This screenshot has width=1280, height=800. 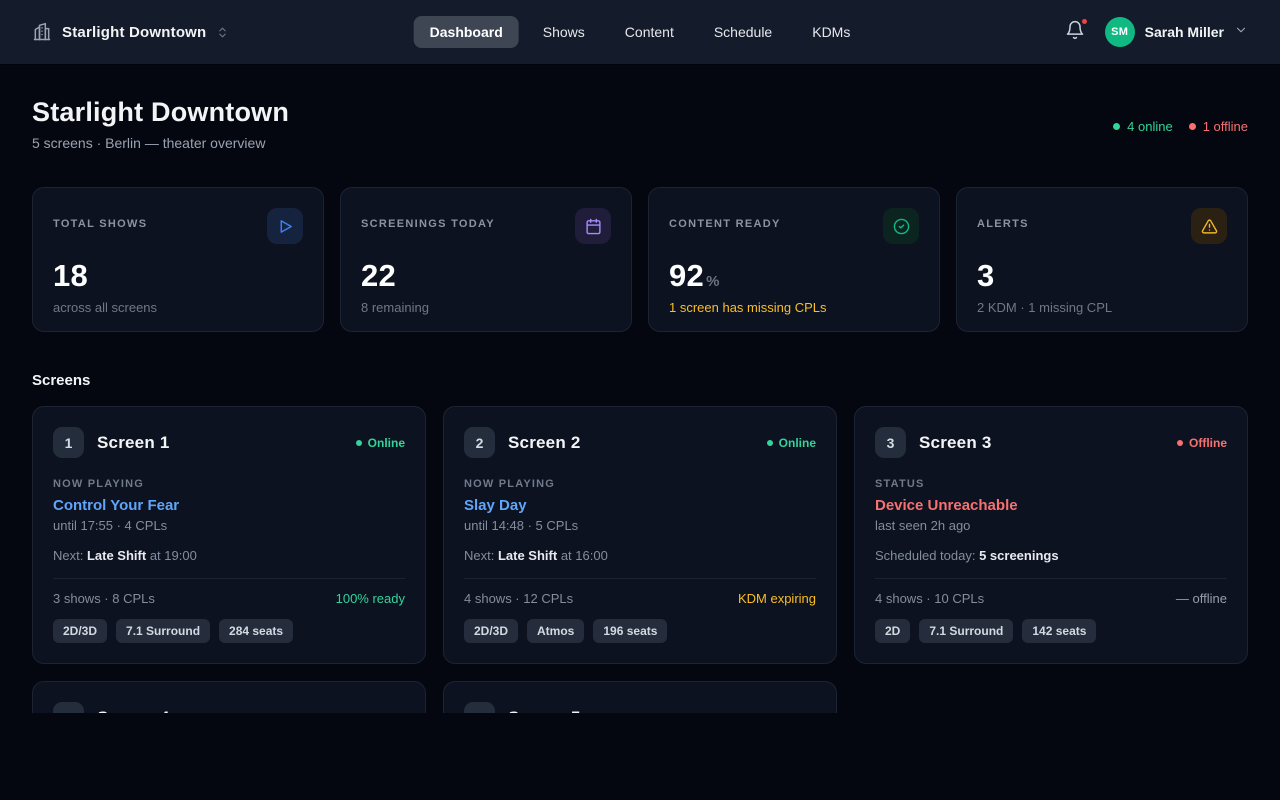 I want to click on nav-right: SM Sarah Miller, so click(x=1155, y=31).